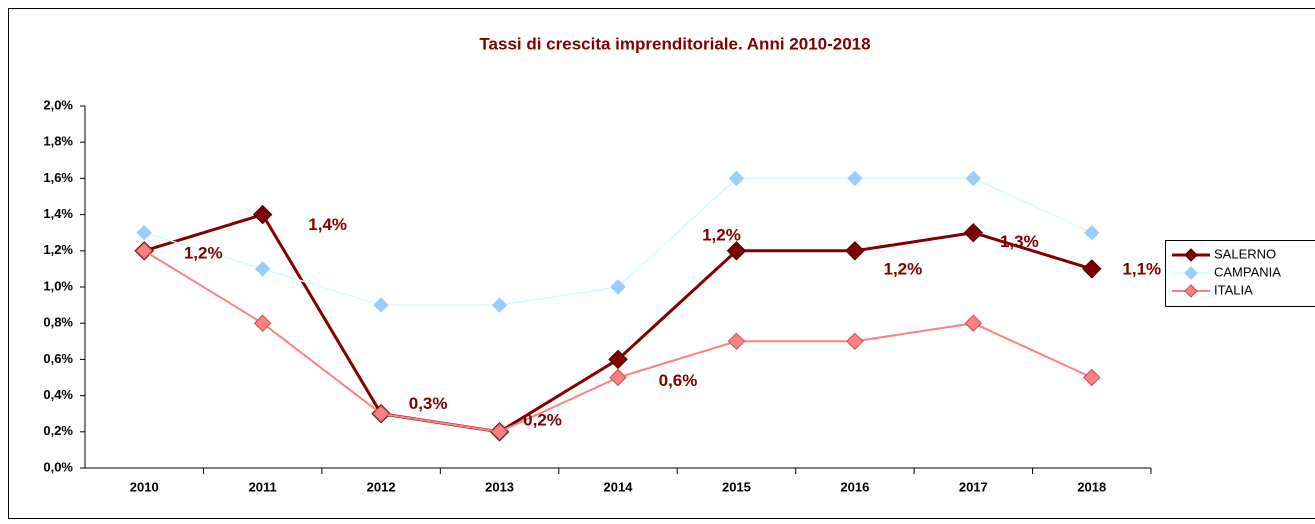 The height and width of the screenshot is (524, 1315). I want to click on x-tick-label: 2018, so click(1091, 486).